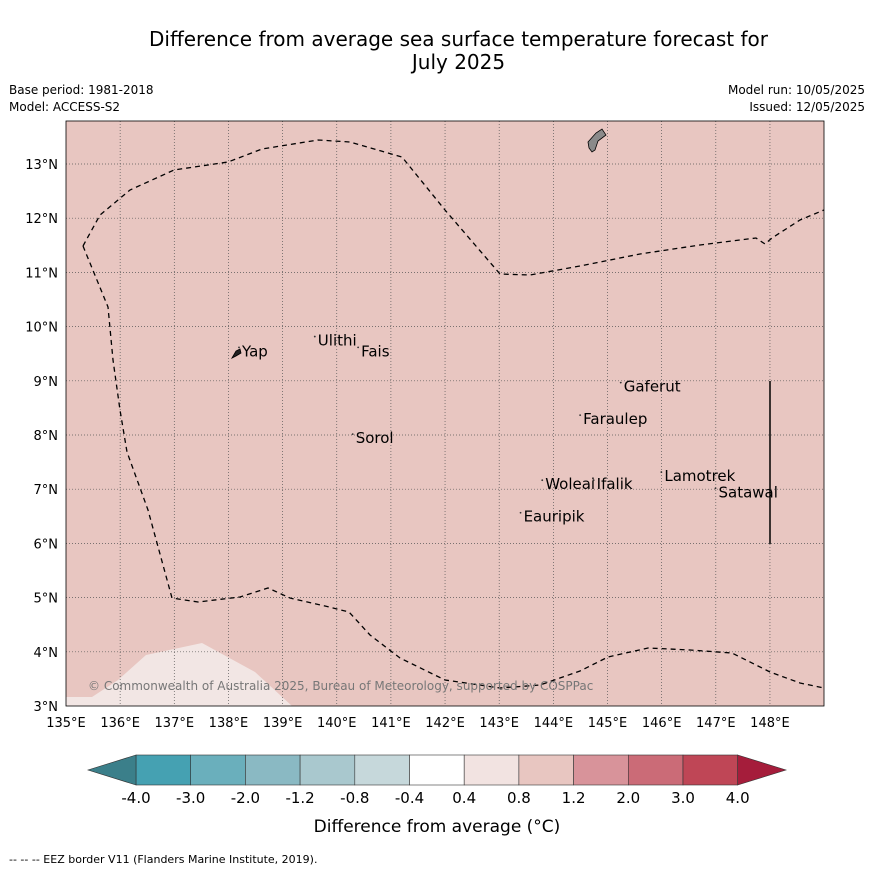 This screenshot has width=873, height=873. I want to click on longitude-tick-label: 137°E, so click(175, 723).